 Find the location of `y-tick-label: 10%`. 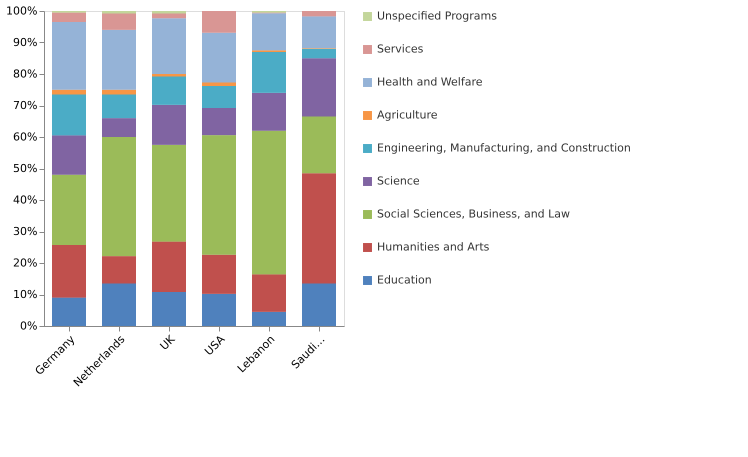

y-tick-label: 10% is located at coordinates (25, 294).